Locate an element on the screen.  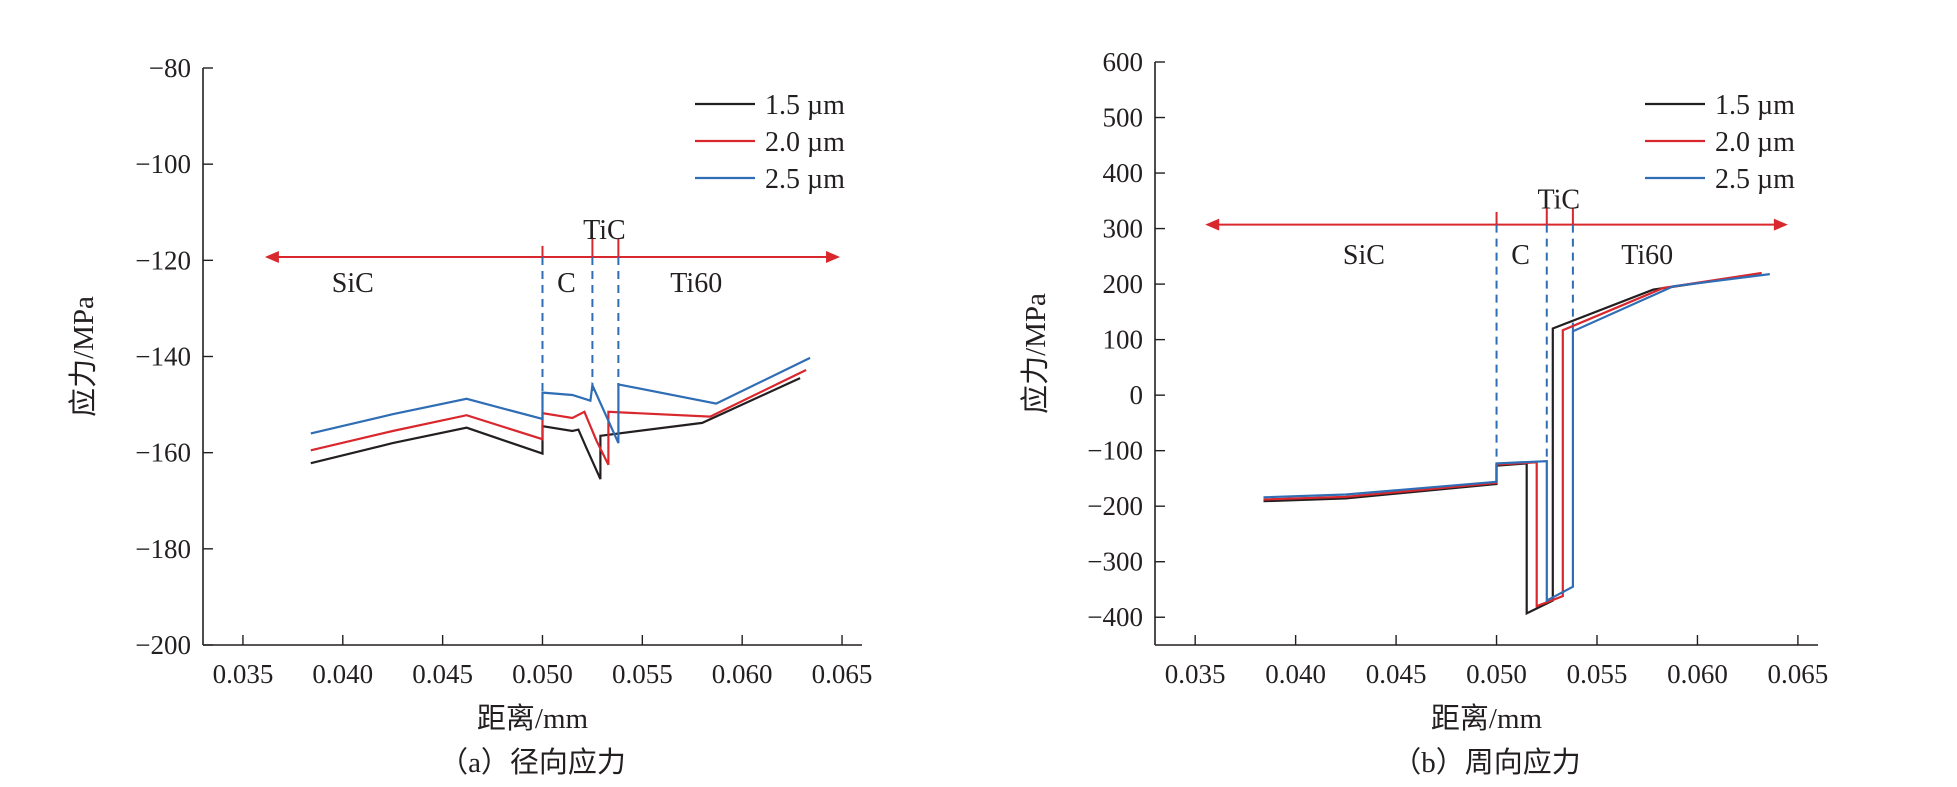
a-y-tick-label: −200 is located at coordinates (163, 645).